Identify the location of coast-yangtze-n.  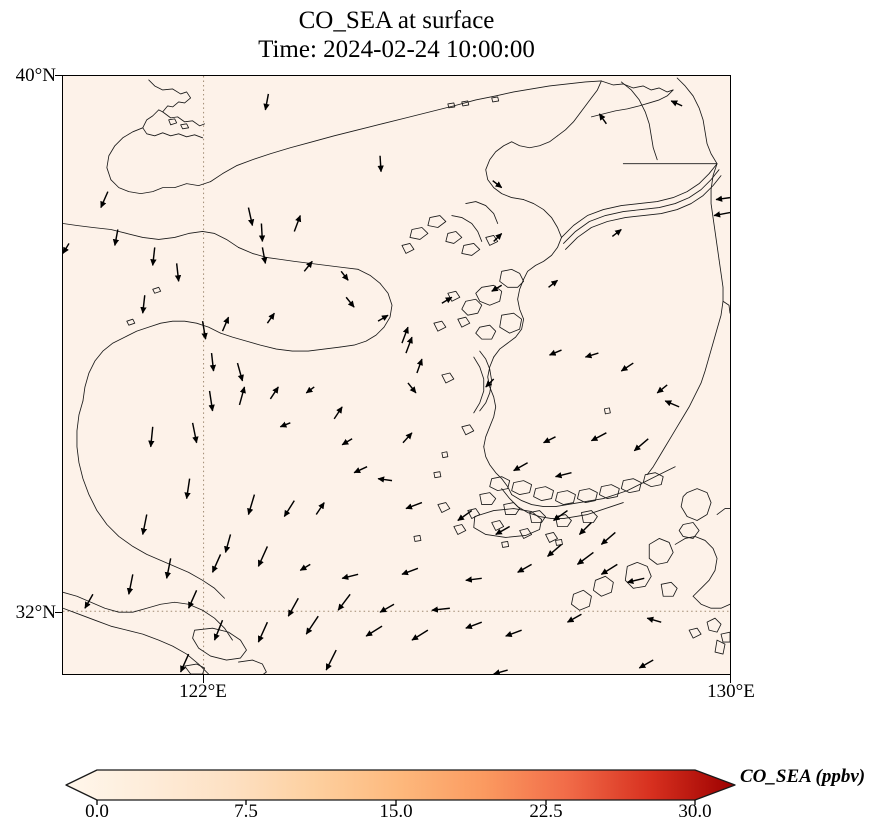
(280, 342).